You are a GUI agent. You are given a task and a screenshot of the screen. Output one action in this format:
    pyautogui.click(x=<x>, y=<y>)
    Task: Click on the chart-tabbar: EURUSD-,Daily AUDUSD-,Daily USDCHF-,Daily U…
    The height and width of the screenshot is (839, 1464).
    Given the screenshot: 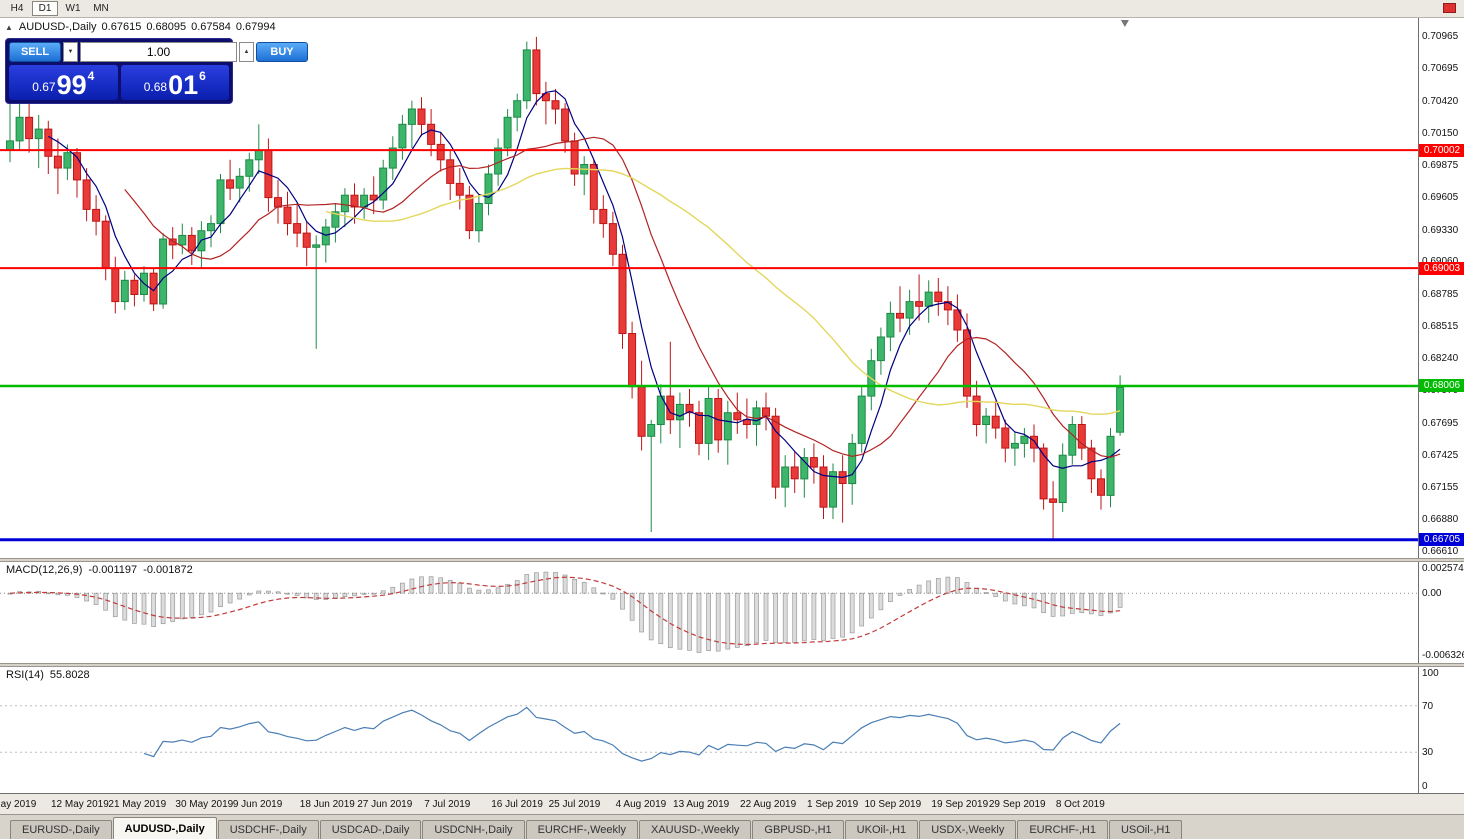 What is the action you would take?
    pyautogui.click(x=732, y=826)
    